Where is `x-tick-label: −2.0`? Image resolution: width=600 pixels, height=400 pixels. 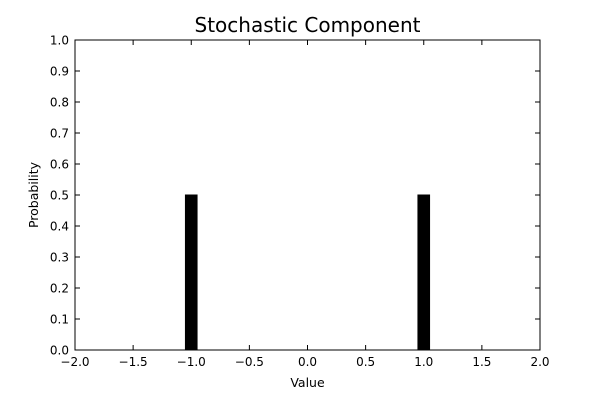
x-tick-label: −2.0 is located at coordinates (74, 362).